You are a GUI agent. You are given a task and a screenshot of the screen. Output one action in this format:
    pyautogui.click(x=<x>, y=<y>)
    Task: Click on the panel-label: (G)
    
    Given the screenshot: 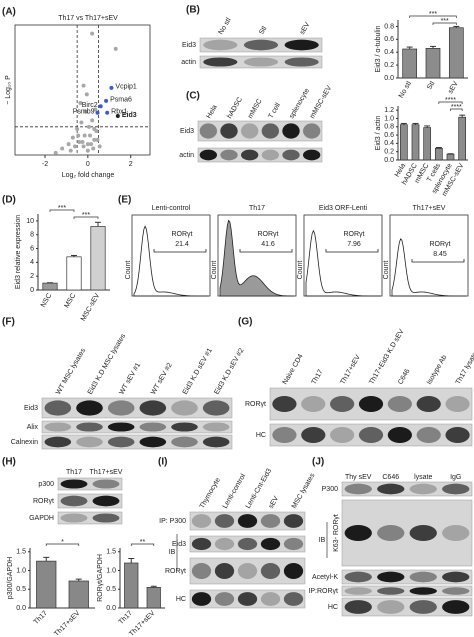 What is the action you would take?
    pyautogui.click(x=245, y=322)
    